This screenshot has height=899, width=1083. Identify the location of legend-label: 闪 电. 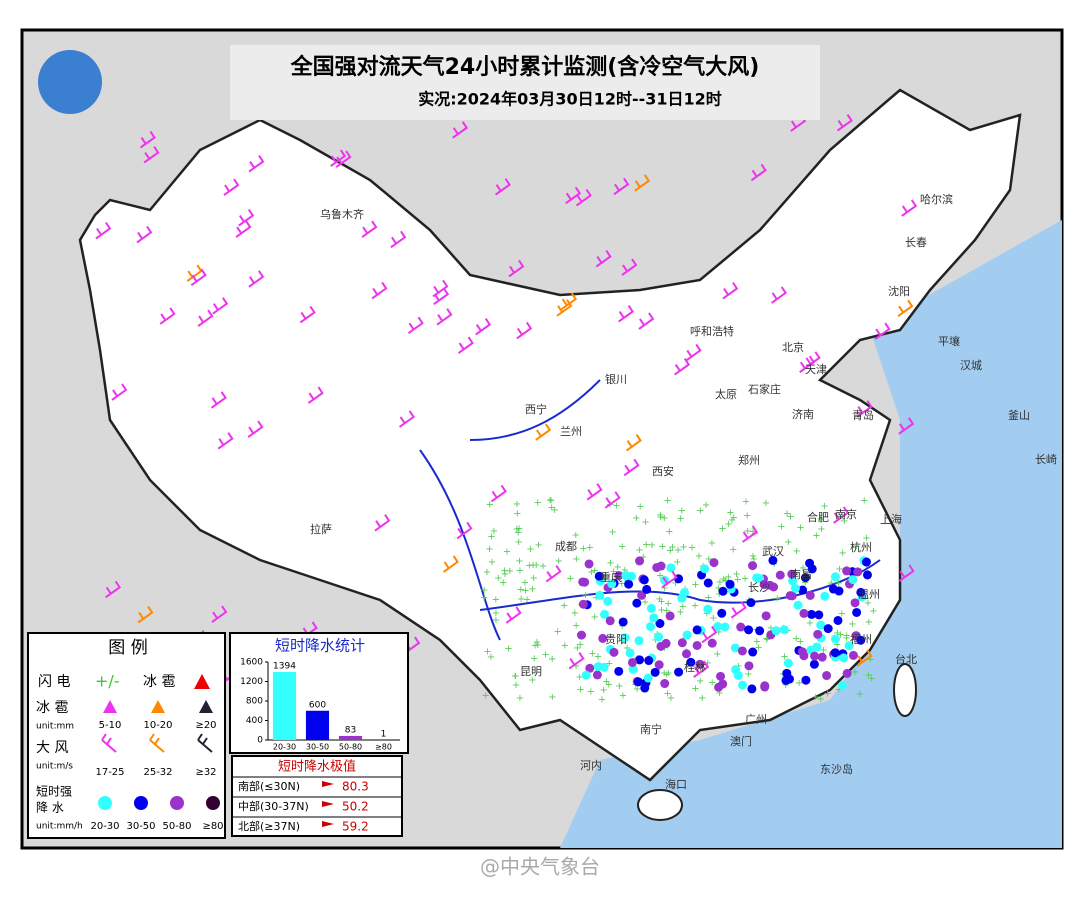
(54, 682).